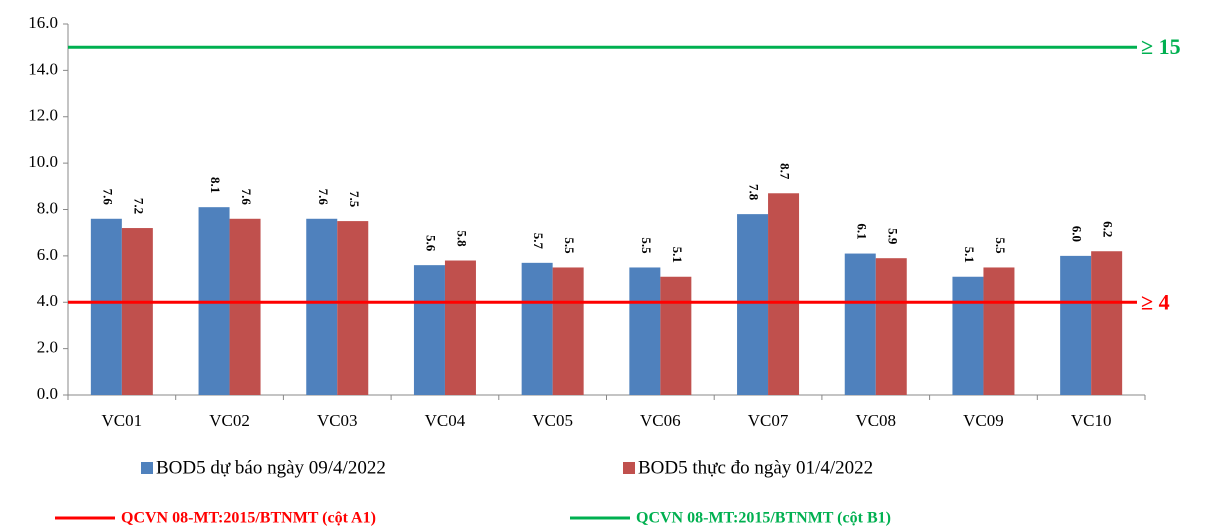 This screenshot has width=1206, height=530. What do you see at coordinates (461, 238) in the screenshot?
I see `data-label: 5.8` at bounding box center [461, 238].